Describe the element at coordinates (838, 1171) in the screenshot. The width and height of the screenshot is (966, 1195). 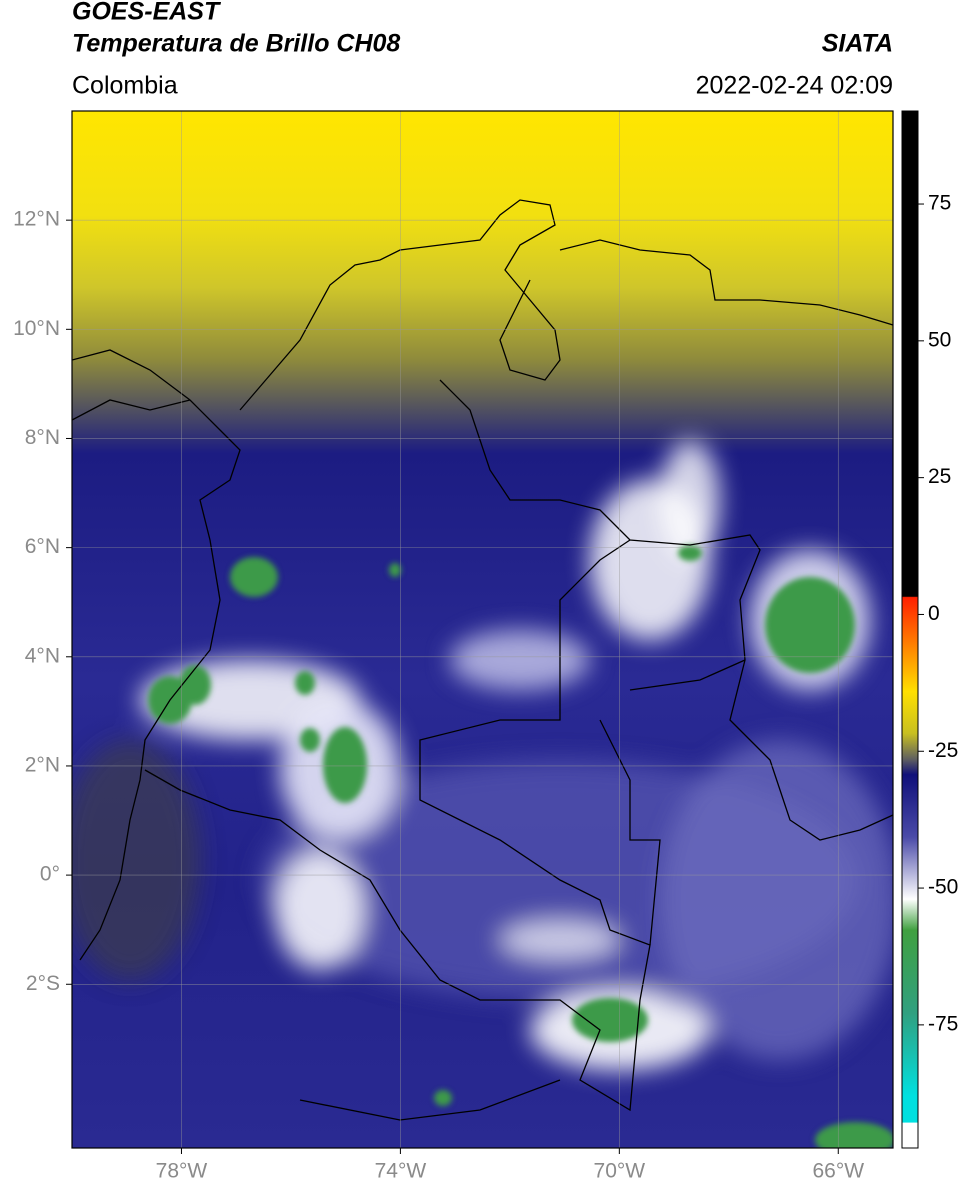
I see `x-tick-label: 66°W` at that location.